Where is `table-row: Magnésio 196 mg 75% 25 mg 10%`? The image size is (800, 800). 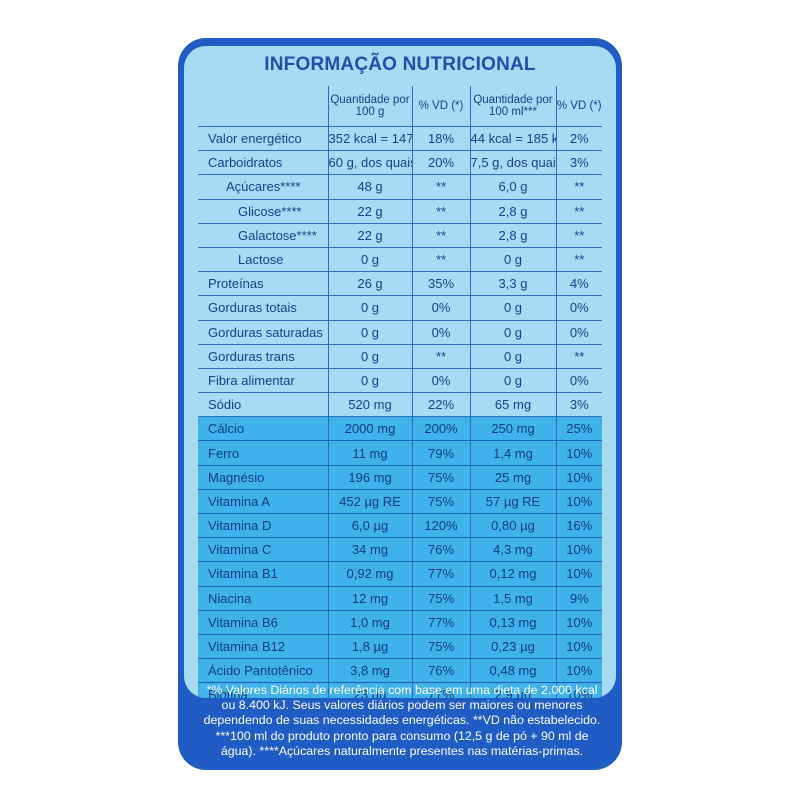
table-row: Magnésio 196 mg 75% 25 mg 10% is located at coordinates (400, 477).